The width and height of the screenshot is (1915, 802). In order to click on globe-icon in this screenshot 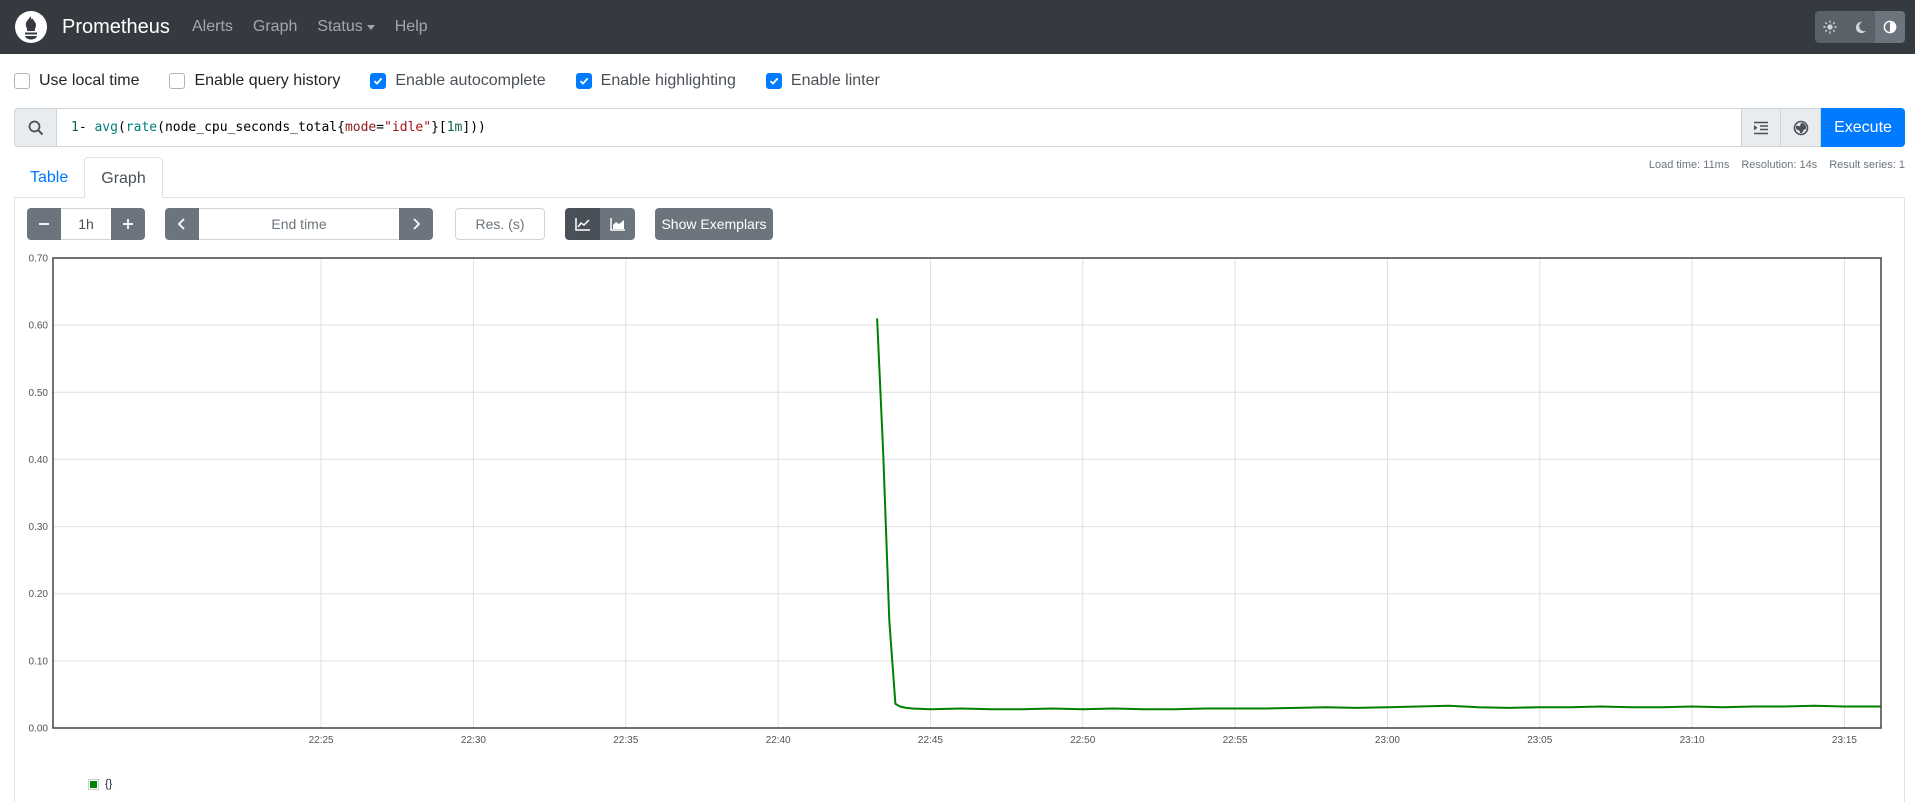, I will do `click(1800, 127)`.